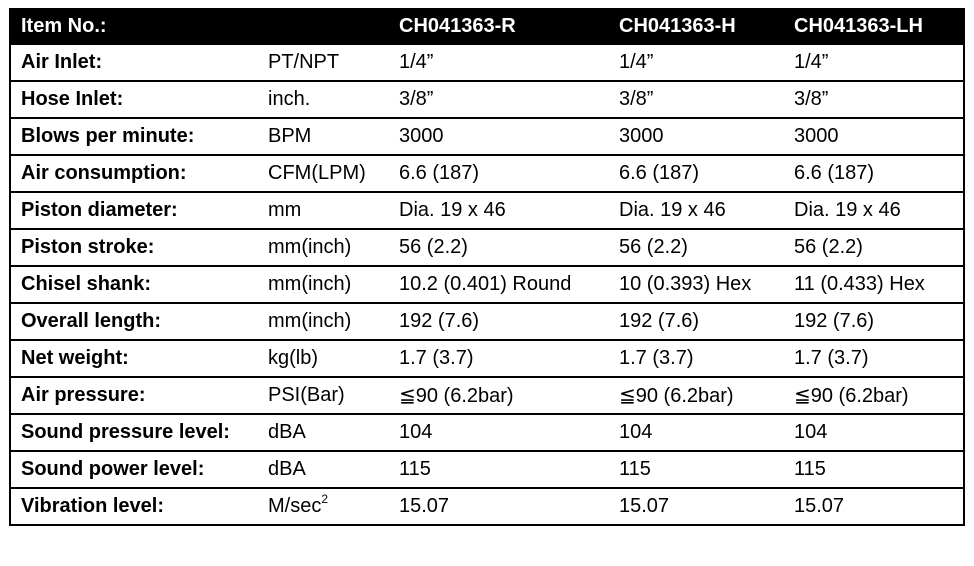  I want to click on row-unit: PSI(Bar), so click(306, 395).